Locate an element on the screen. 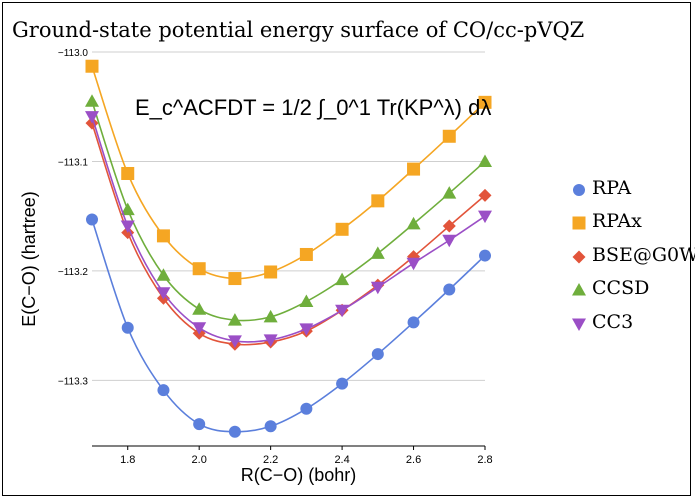 The width and height of the screenshot is (695, 500). y-axis-label: E(C−O) (hartree) is located at coordinates (29, 259).